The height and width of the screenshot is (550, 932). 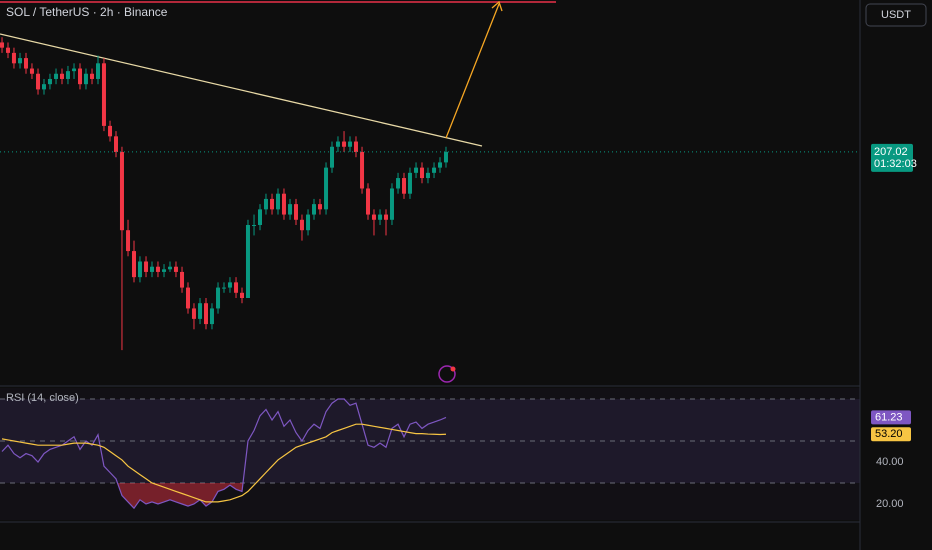 What do you see at coordinates (447, 374) in the screenshot?
I see `alert-icon` at bounding box center [447, 374].